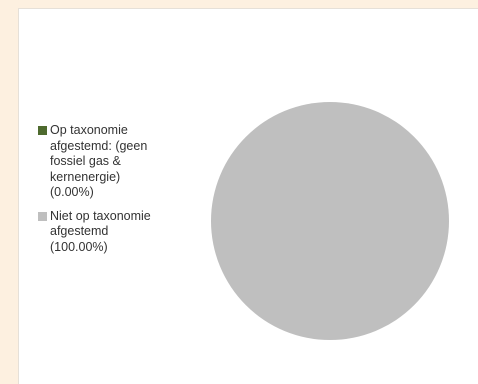 The height and width of the screenshot is (384, 478). Describe the element at coordinates (100, 231) in the screenshot. I see `legend-label-not-aligned: Niet op taxonomie afgestemd (100.00%)` at that location.